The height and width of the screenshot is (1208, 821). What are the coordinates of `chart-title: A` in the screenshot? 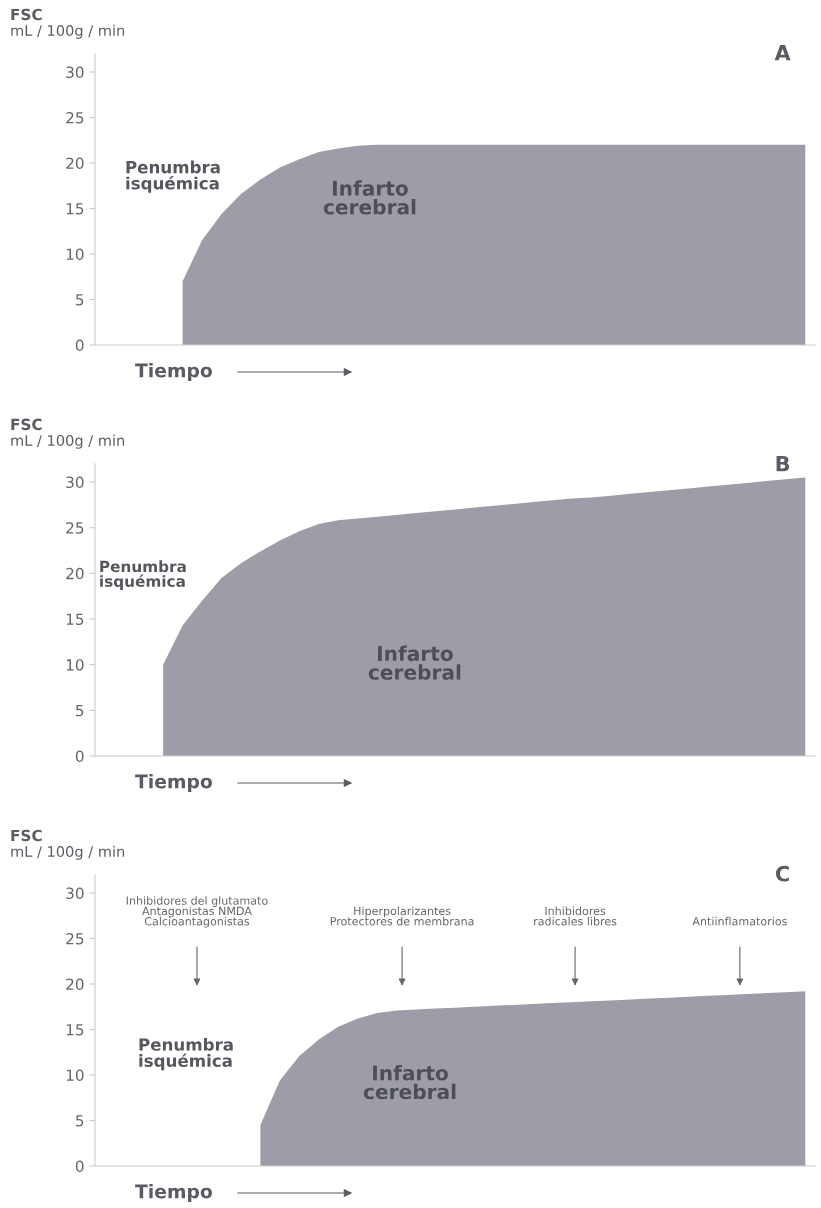 It's located at (782, 53).